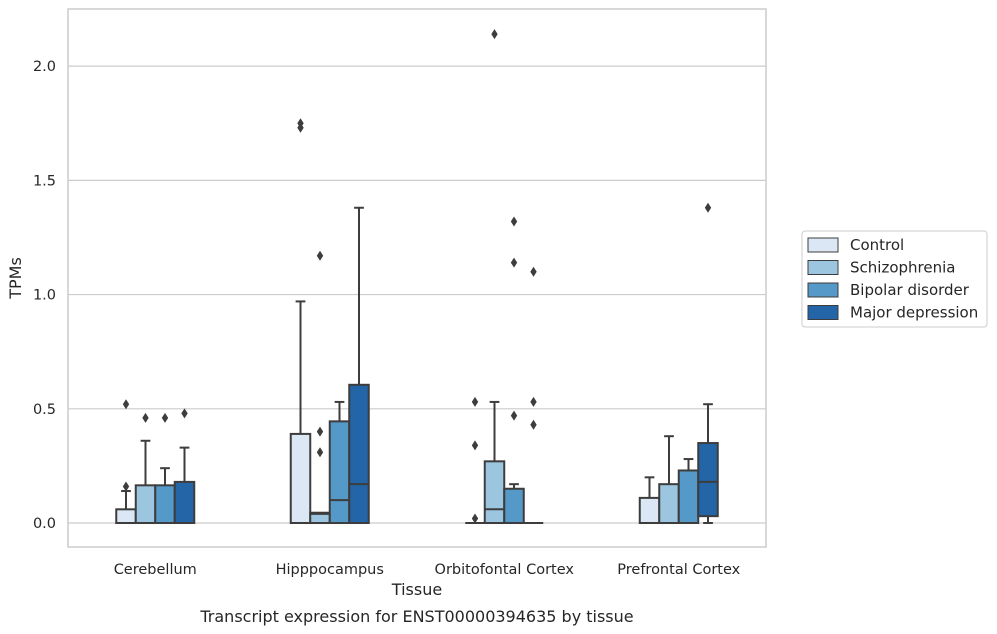 The height and width of the screenshot is (634, 997). I want to click on x-axis-label: Tissue, so click(416, 589).